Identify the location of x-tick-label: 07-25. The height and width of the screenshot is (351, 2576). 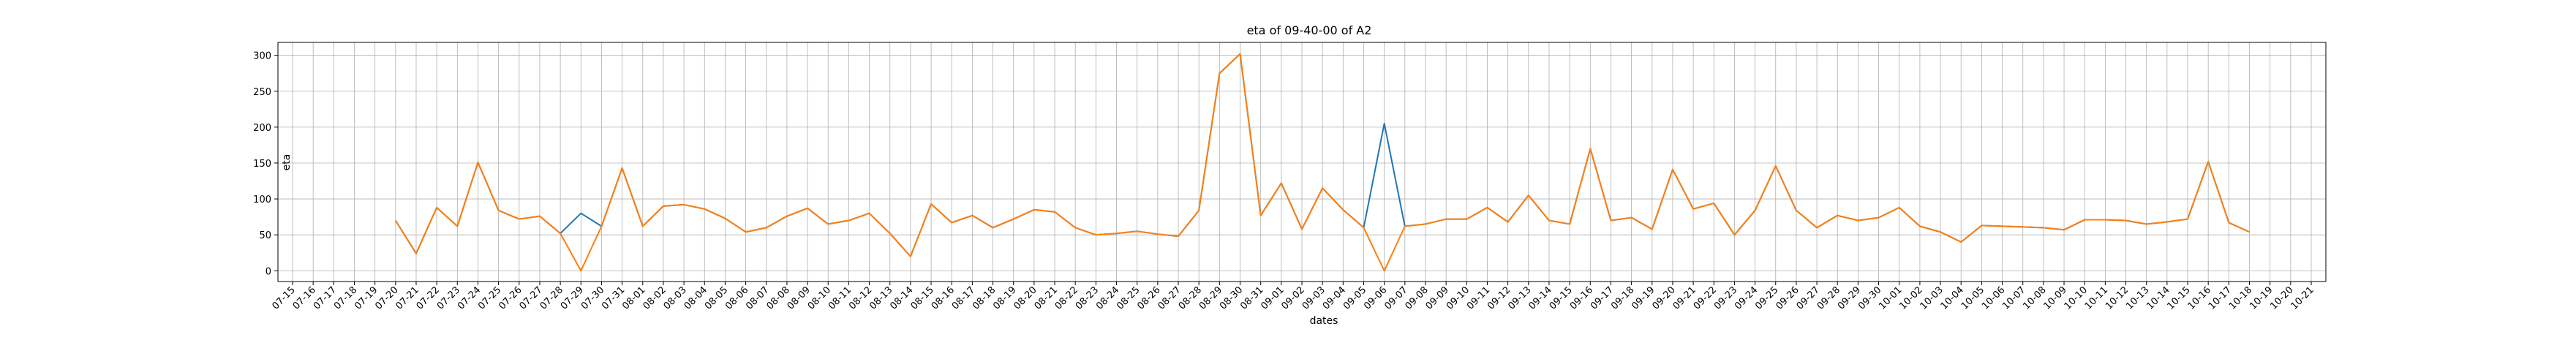
(489, 298).